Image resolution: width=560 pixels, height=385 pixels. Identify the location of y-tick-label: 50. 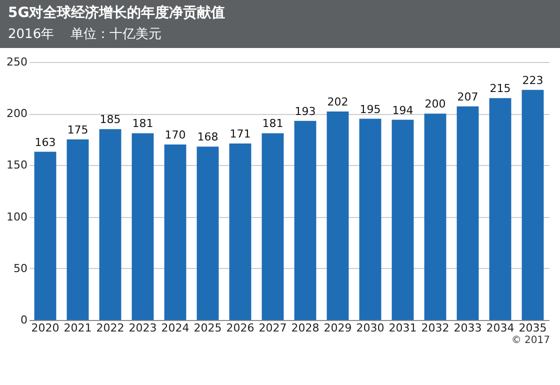
(21, 268).